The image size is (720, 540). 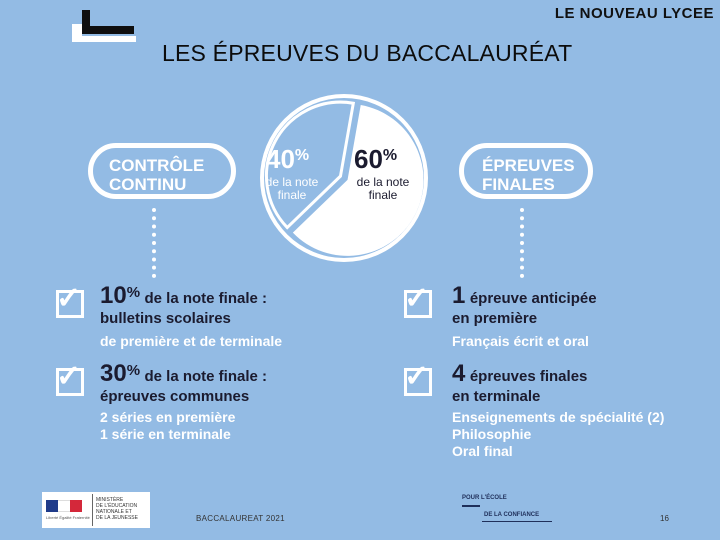 I want to click on footer-caption: BACCALAUREAT 2021, so click(x=240, y=518).